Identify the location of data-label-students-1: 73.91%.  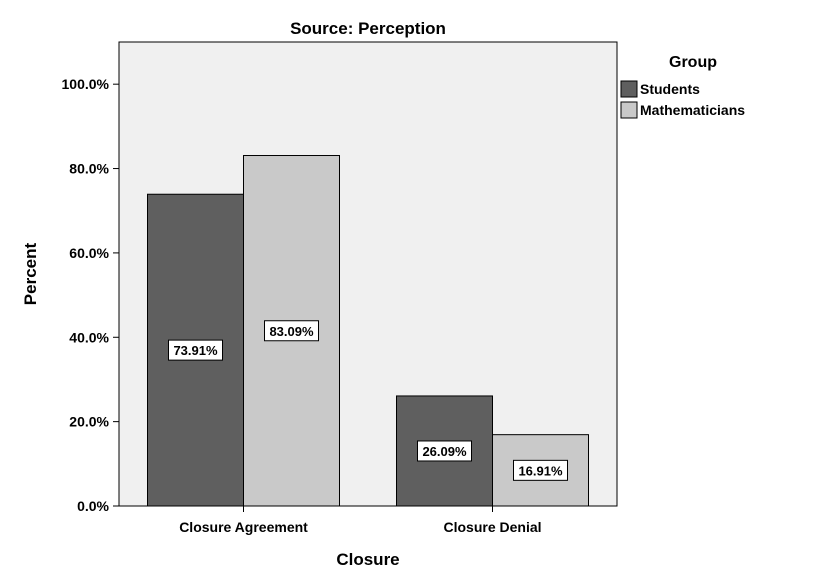
(195, 350).